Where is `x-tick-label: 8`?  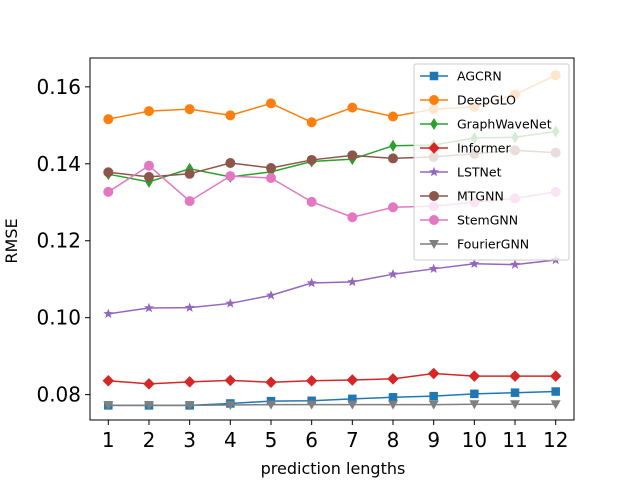
x-tick-label: 8 is located at coordinates (393, 440).